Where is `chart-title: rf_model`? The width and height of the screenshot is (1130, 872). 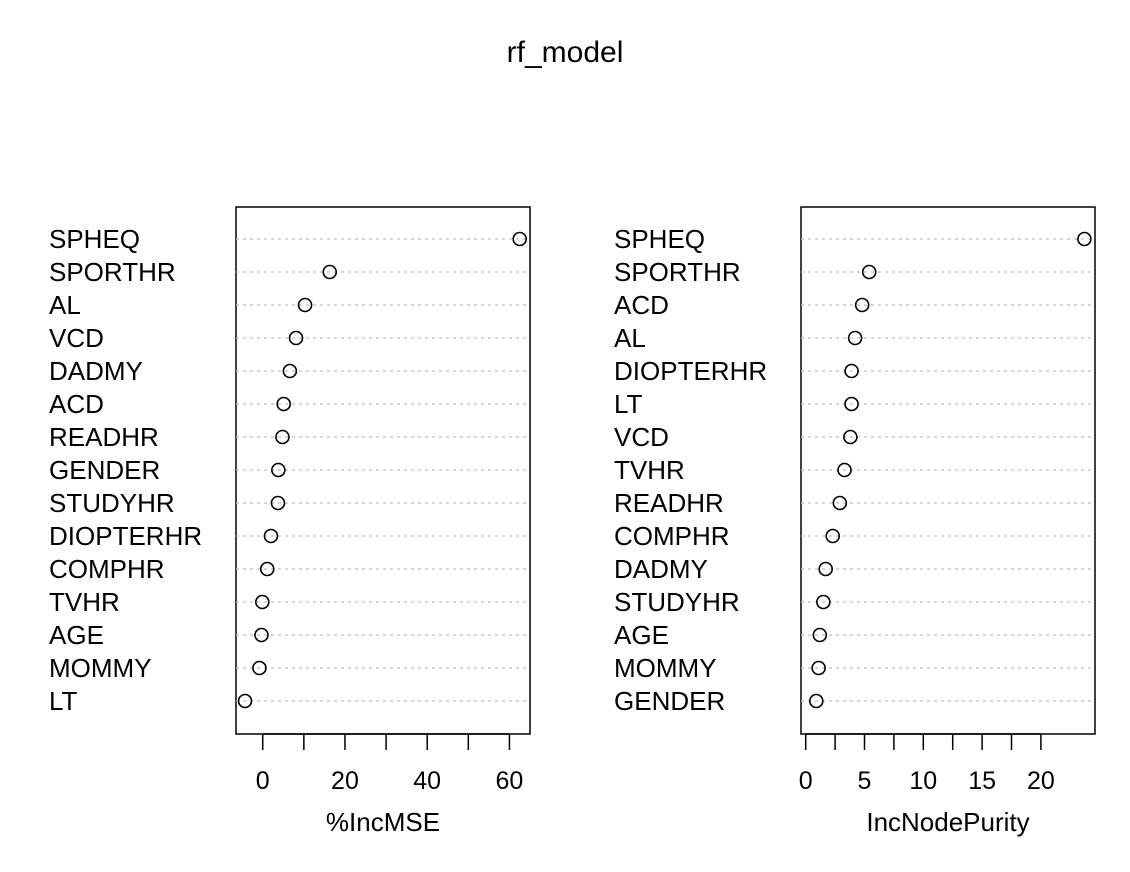 chart-title: rf_model is located at coordinates (565, 52).